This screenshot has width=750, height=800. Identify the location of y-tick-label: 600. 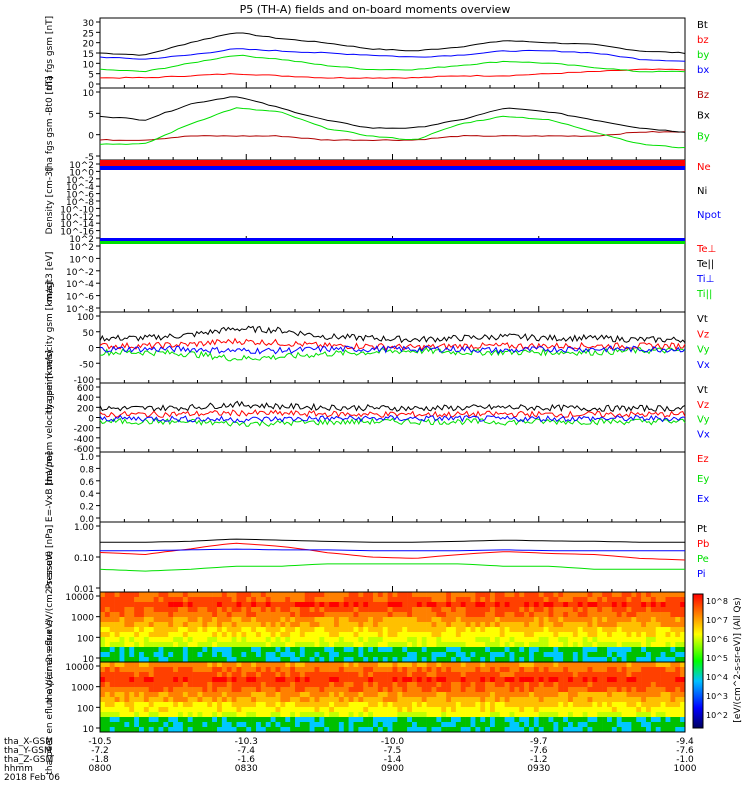
(85, 389).